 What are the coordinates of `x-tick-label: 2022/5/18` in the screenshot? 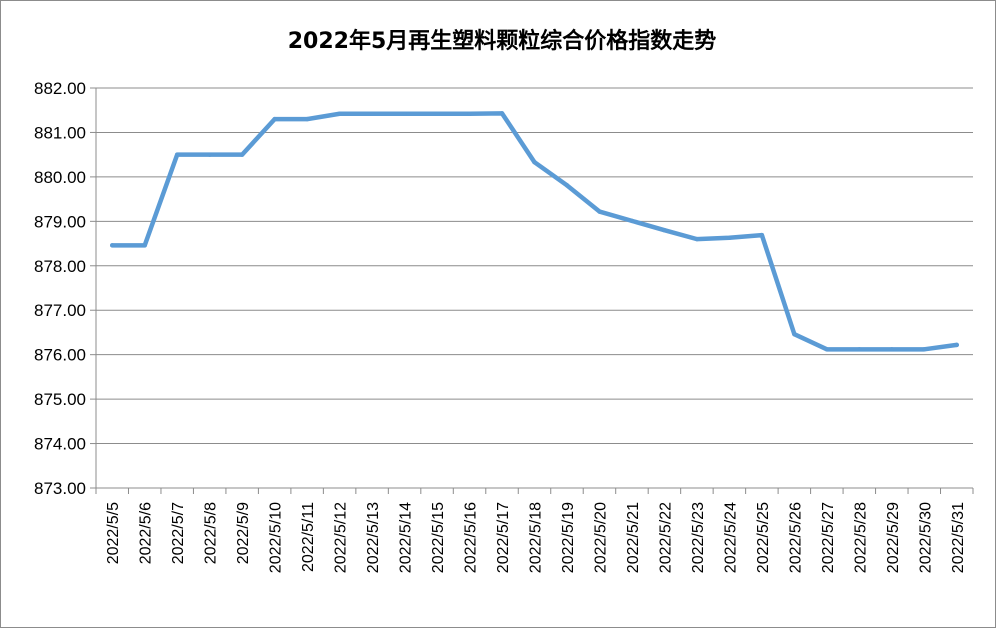 It's located at (536, 537).